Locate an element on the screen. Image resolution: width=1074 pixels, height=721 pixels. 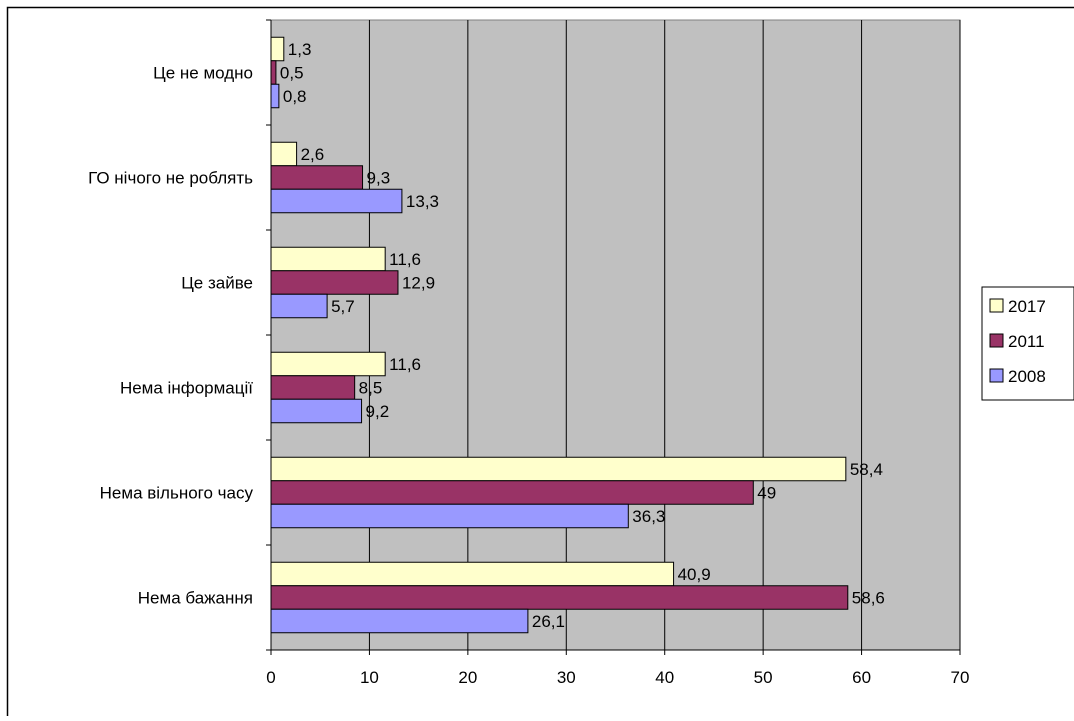
data-label-2008-нема-вільного-часу: 36,3 is located at coordinates (648, 516).